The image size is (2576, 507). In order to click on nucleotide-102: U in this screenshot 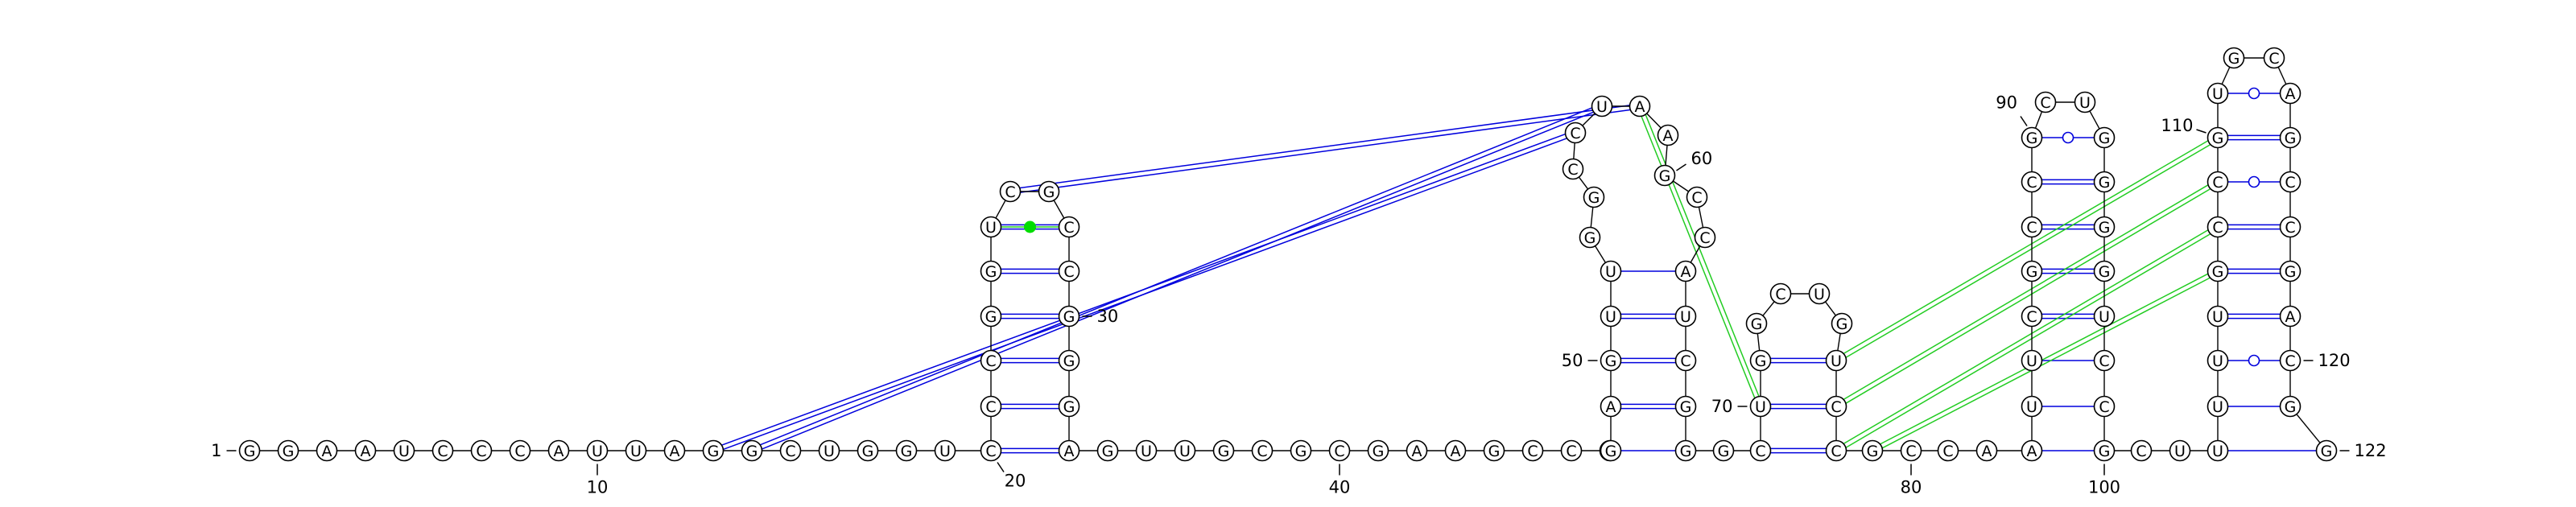, I will do `click(2180, 450)`.